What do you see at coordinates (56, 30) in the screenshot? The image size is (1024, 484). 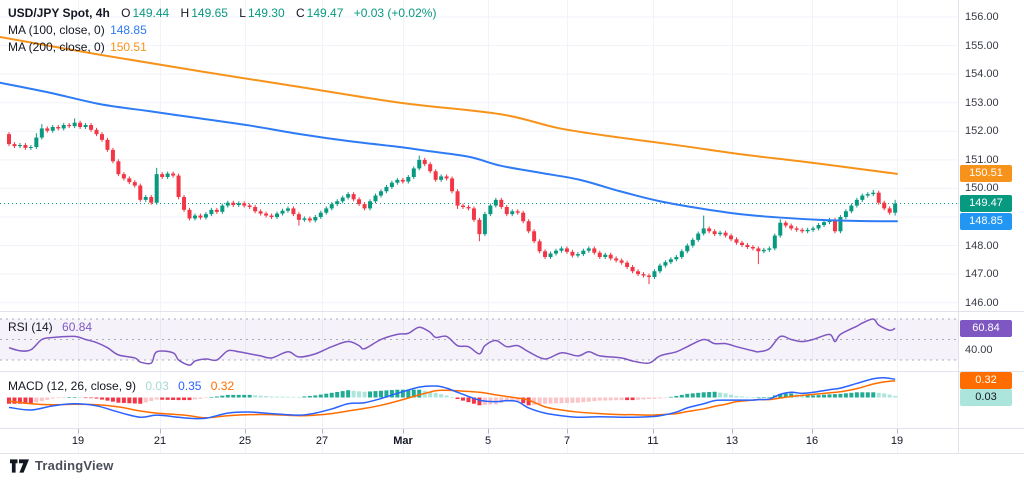 I see `ma100-label: MA (100, close, 0)` at bounding box center [56, 30].